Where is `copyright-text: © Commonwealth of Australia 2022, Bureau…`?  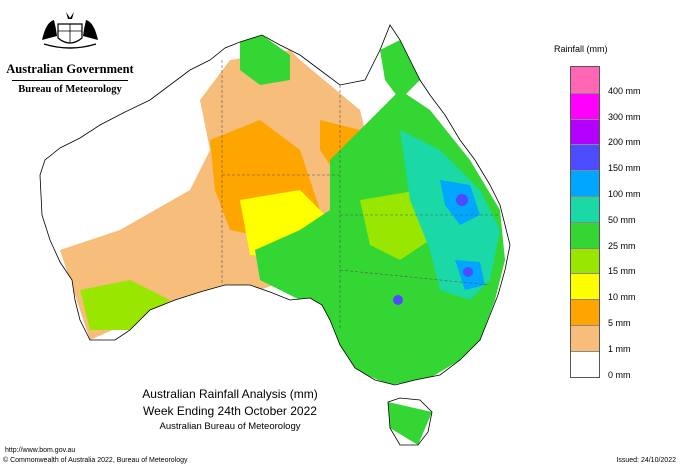
copyright-text: © Commonwealth of Australia 2022, Bureau… is located at coordinates (95, 460).